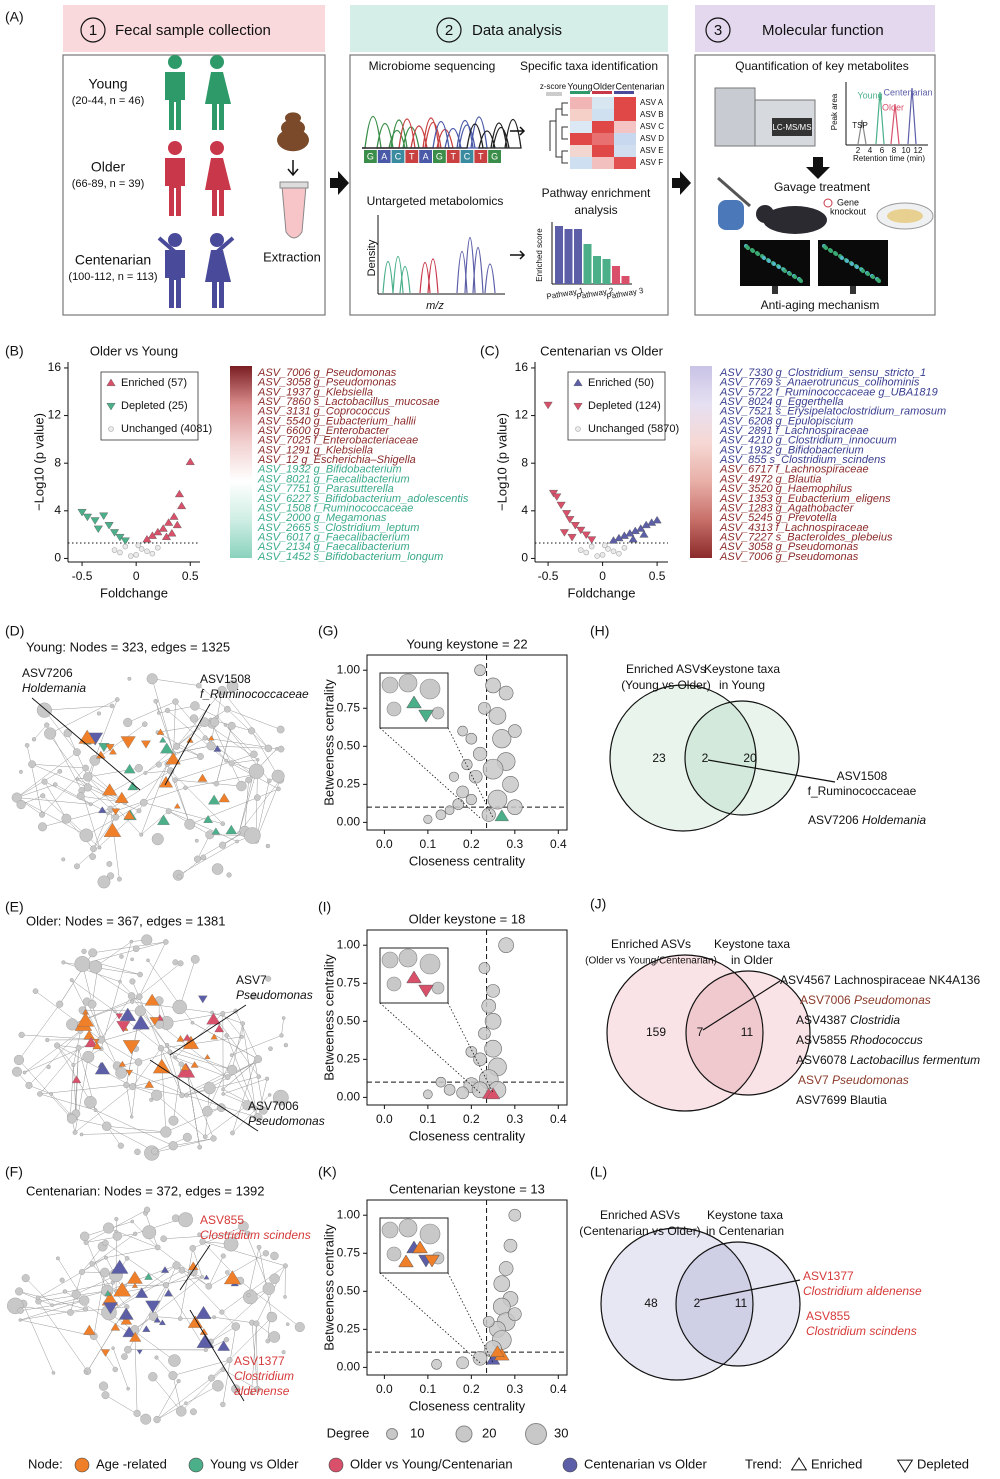  What do you see at coordinates (349, 1329) in the screenshot?
I see `y-tick-label: 0.25` at bounding box center [349, 1329].